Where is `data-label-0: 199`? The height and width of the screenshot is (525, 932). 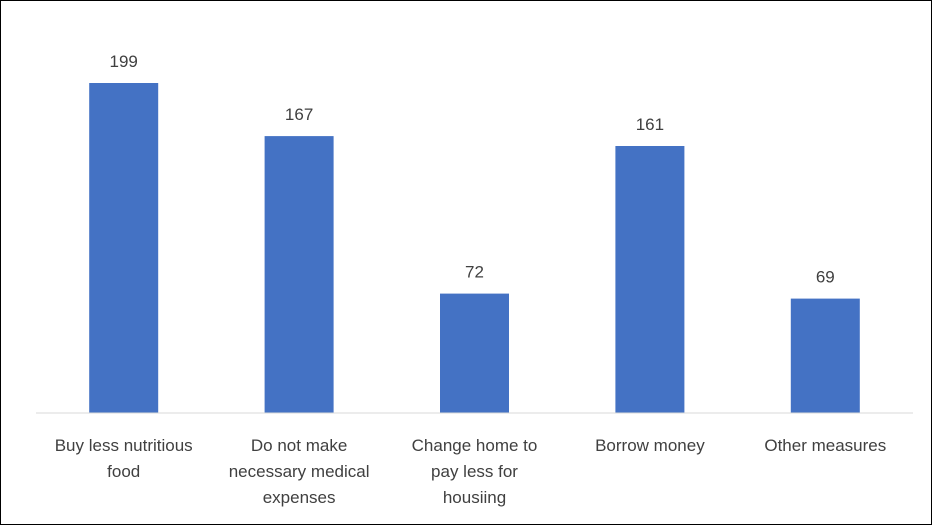
data-label-0: 199 is located at coordinates (124, 61).